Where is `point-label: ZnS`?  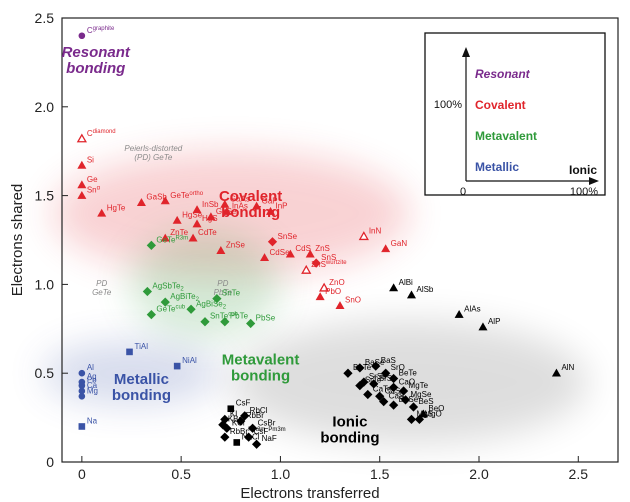
point-label: ZnS is located at coordinates (322, 248).